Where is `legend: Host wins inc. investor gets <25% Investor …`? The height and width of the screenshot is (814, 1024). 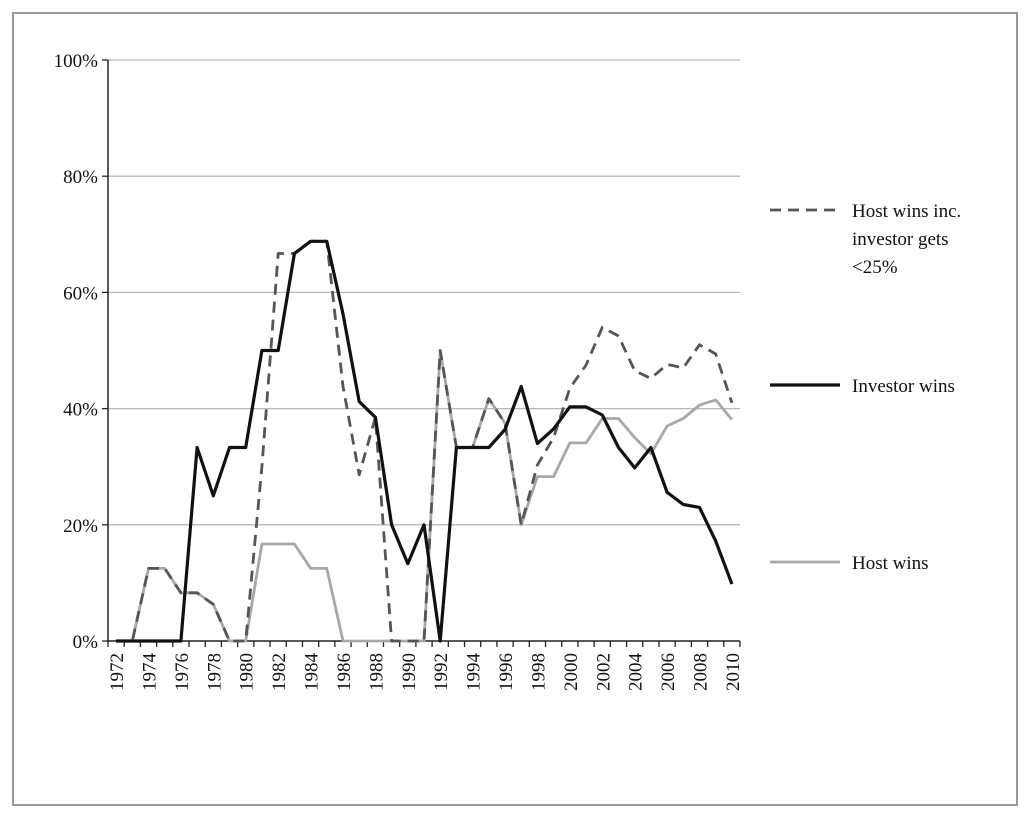 legend: Host wins inc. investor gets <25% Investor … is located at coordinates (865, 387).